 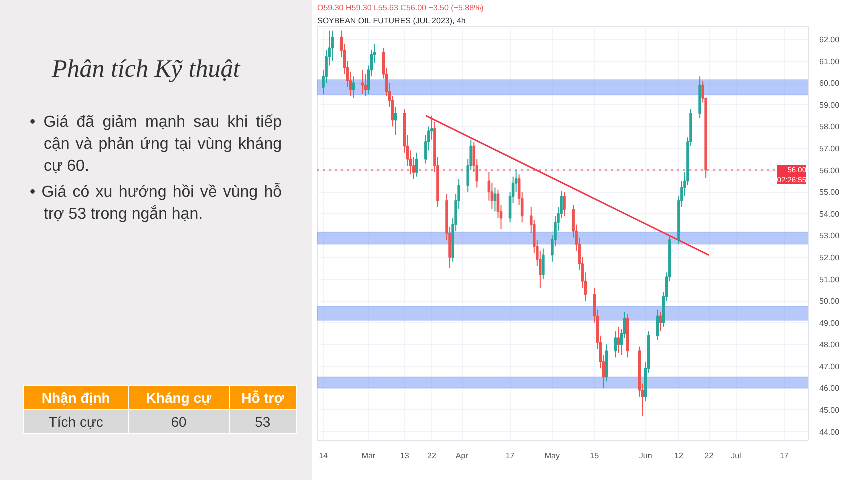 I want to click on text: 60, so click(x=179, y=422).